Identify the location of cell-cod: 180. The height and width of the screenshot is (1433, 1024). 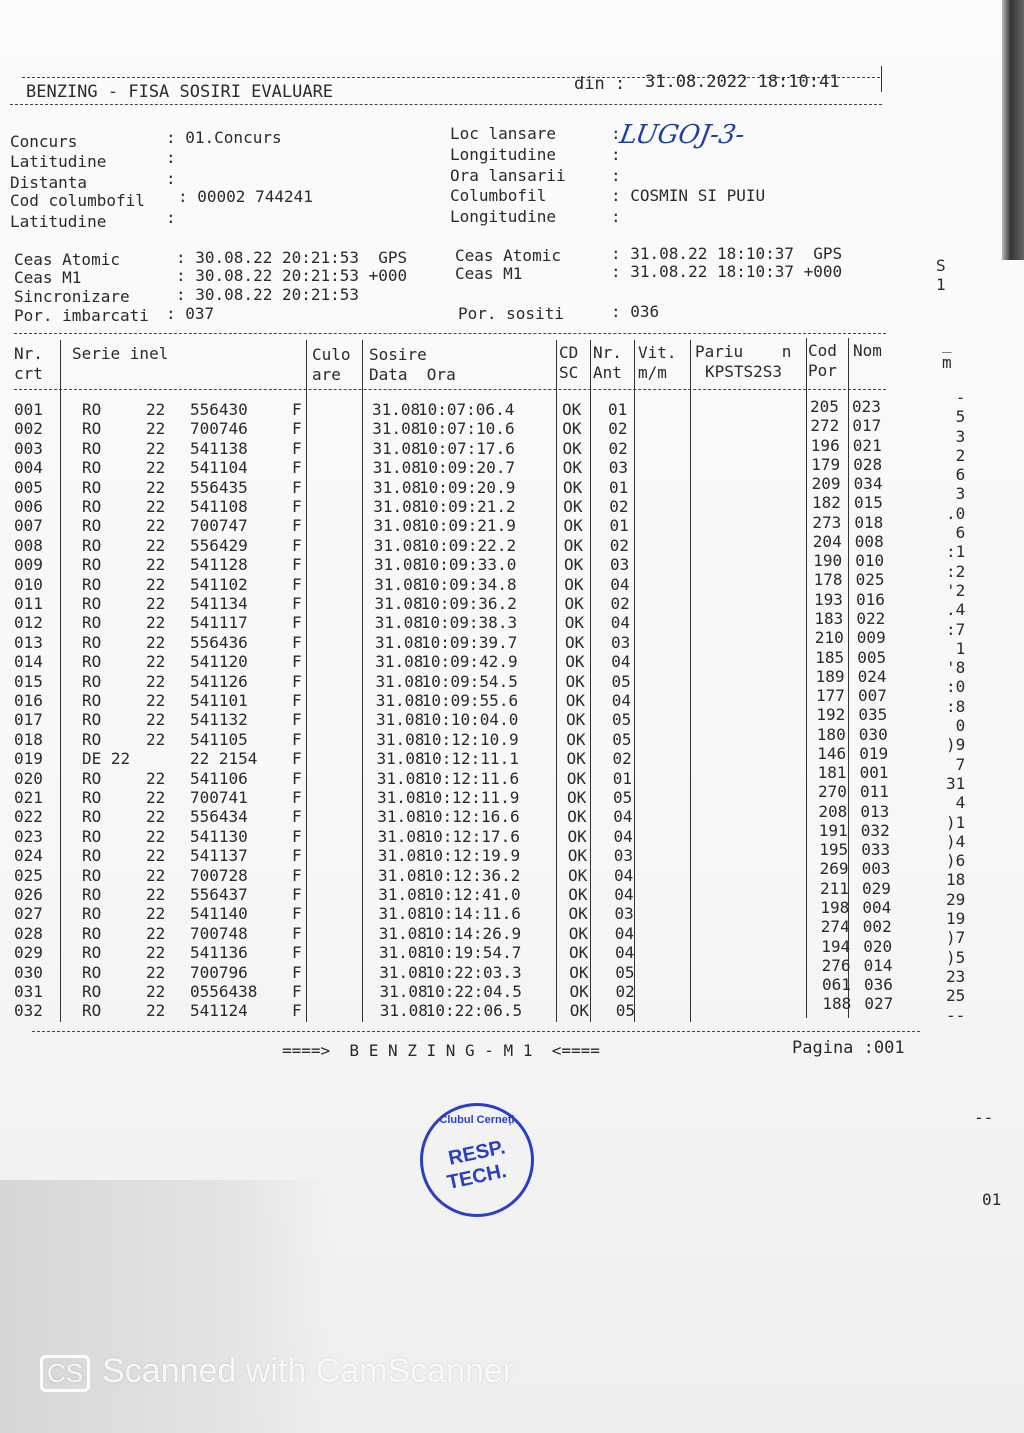
(831, 734).